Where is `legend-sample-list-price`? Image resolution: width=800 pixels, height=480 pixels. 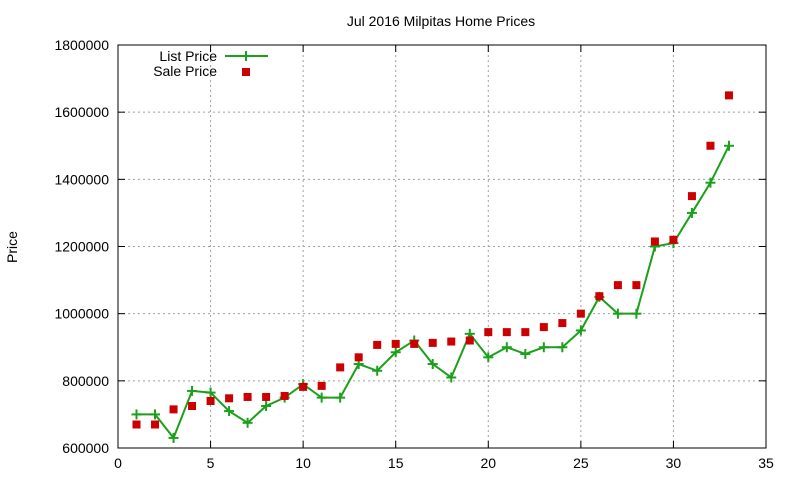
legend-sample-list-price is located at coordinates (246, 56).